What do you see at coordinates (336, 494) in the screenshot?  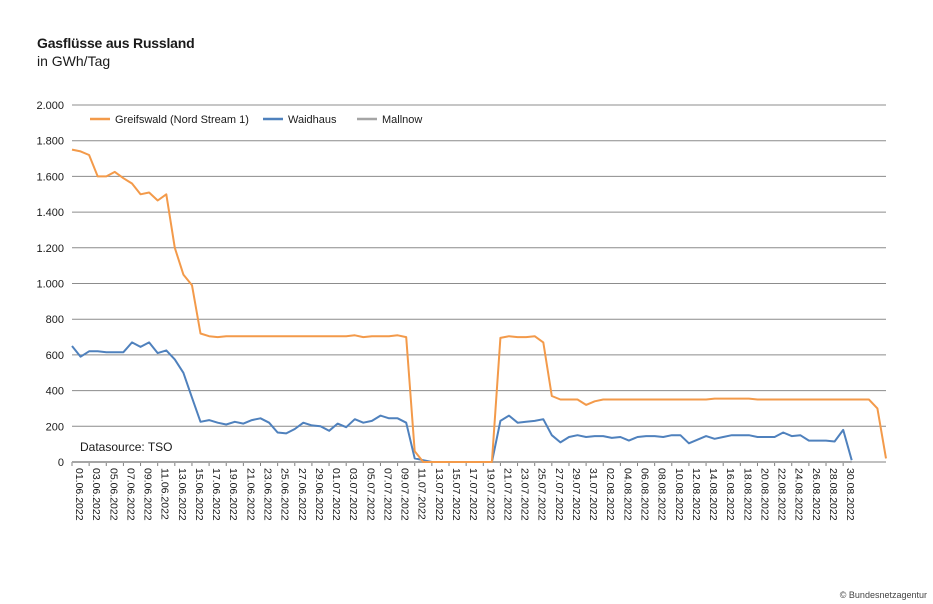 I see `x-tick-label: 01.07.2022` at bounding box center [336, 494].